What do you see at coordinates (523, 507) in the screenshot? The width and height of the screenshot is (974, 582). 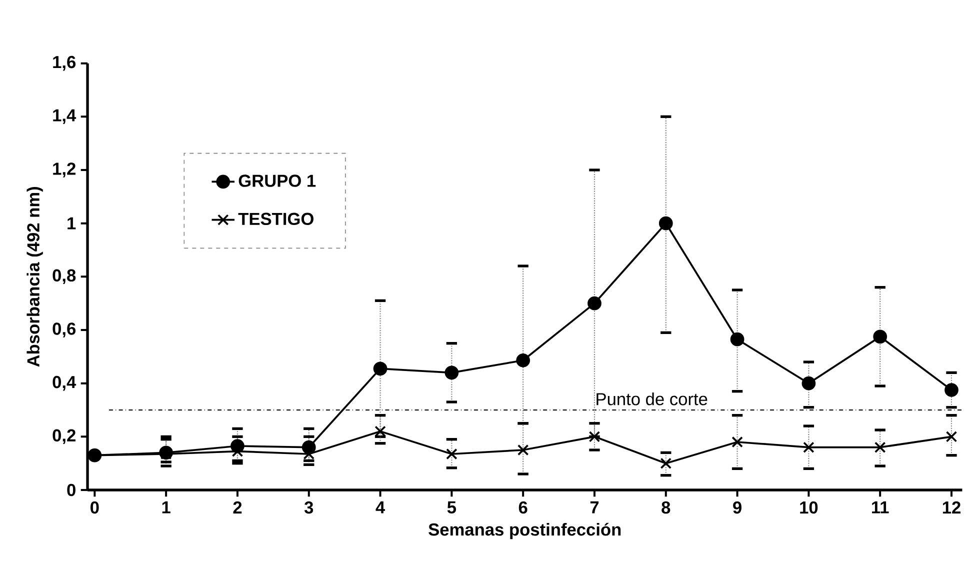 I see `x-tick-label: 6` at bounding box center [523, 507].